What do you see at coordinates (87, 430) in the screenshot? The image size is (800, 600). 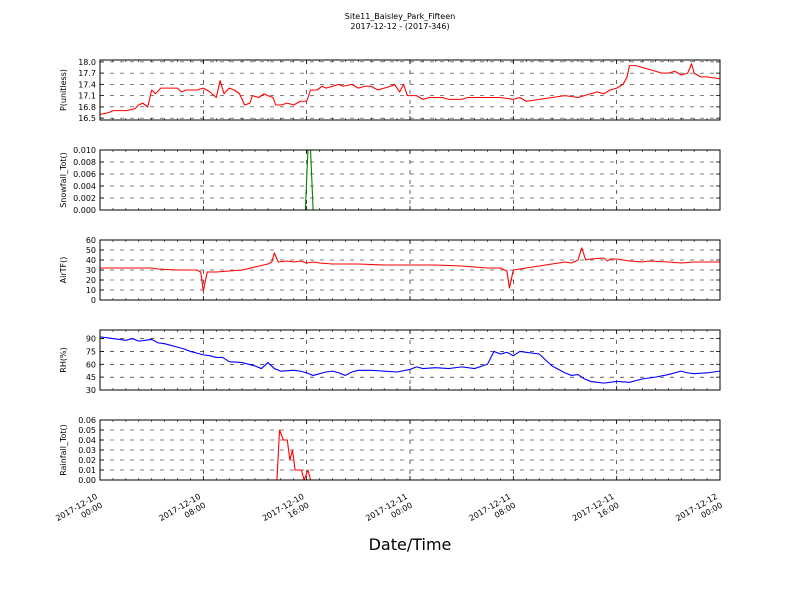 I see `y-tick-label: 0.05` at bounding box center [87, 430].